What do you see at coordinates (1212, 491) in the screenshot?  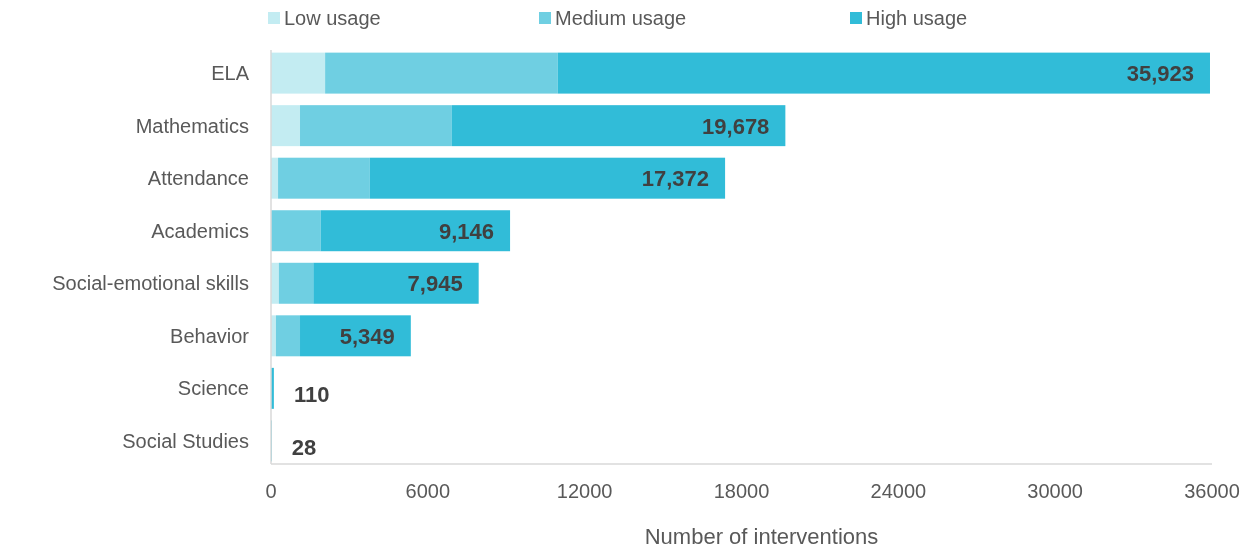 I see `x-tick-label: 36000` at bounding box center [1212, 491].